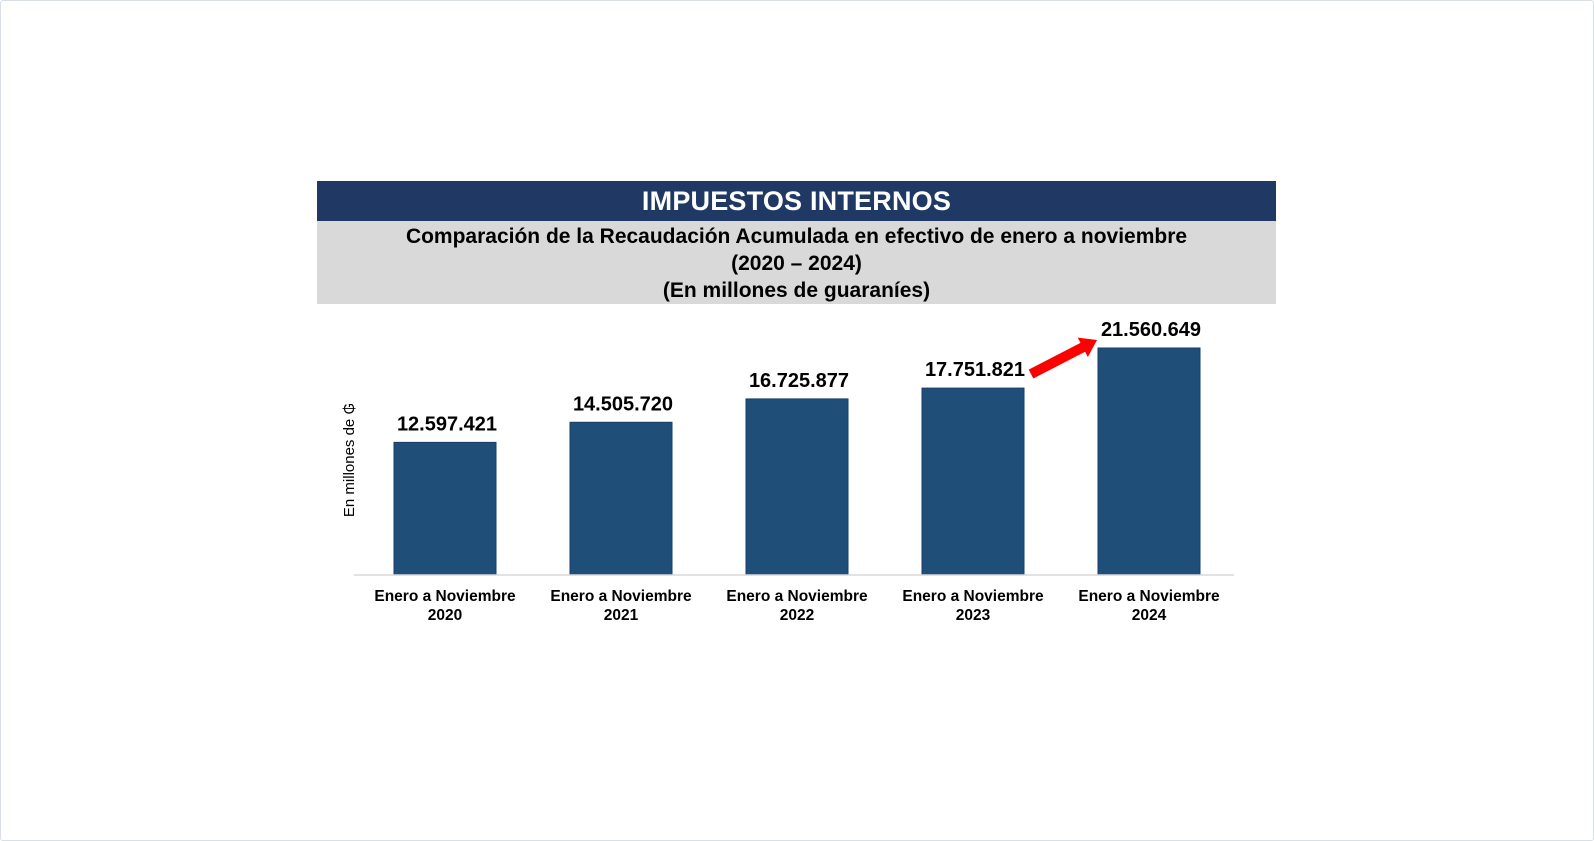 Image resolution: width=1594 pixels, height=841 pixels. Describe the element at coordinates (445, 615) in the screenshot. I see `category-label-0-line-1: 2020` at that location.